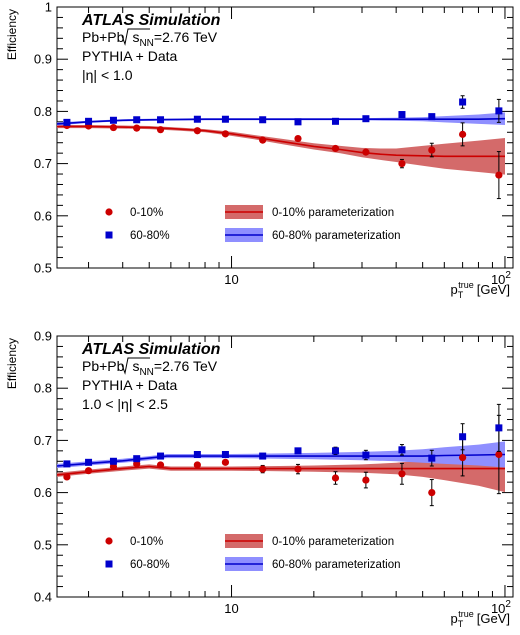 The image size is (520, 635). Describe the element at coordinates (493, 618) in the screenshot. I see `x-axis-label-unit: [GeV]` at that location.